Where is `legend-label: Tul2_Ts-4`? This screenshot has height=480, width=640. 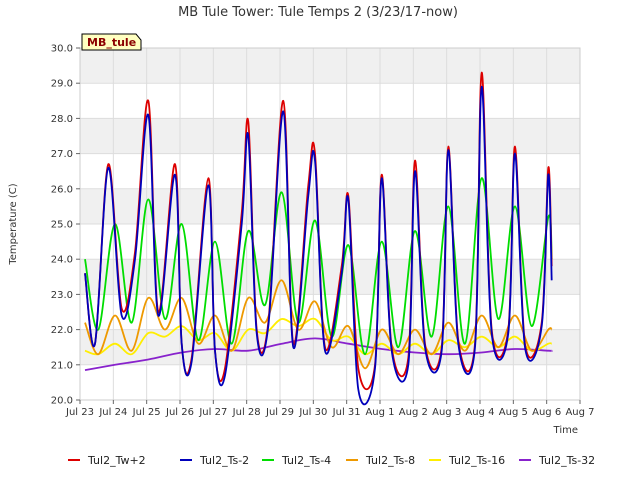
legend-label: Tul2_Ts-4 is located at coordinates (306, 460).